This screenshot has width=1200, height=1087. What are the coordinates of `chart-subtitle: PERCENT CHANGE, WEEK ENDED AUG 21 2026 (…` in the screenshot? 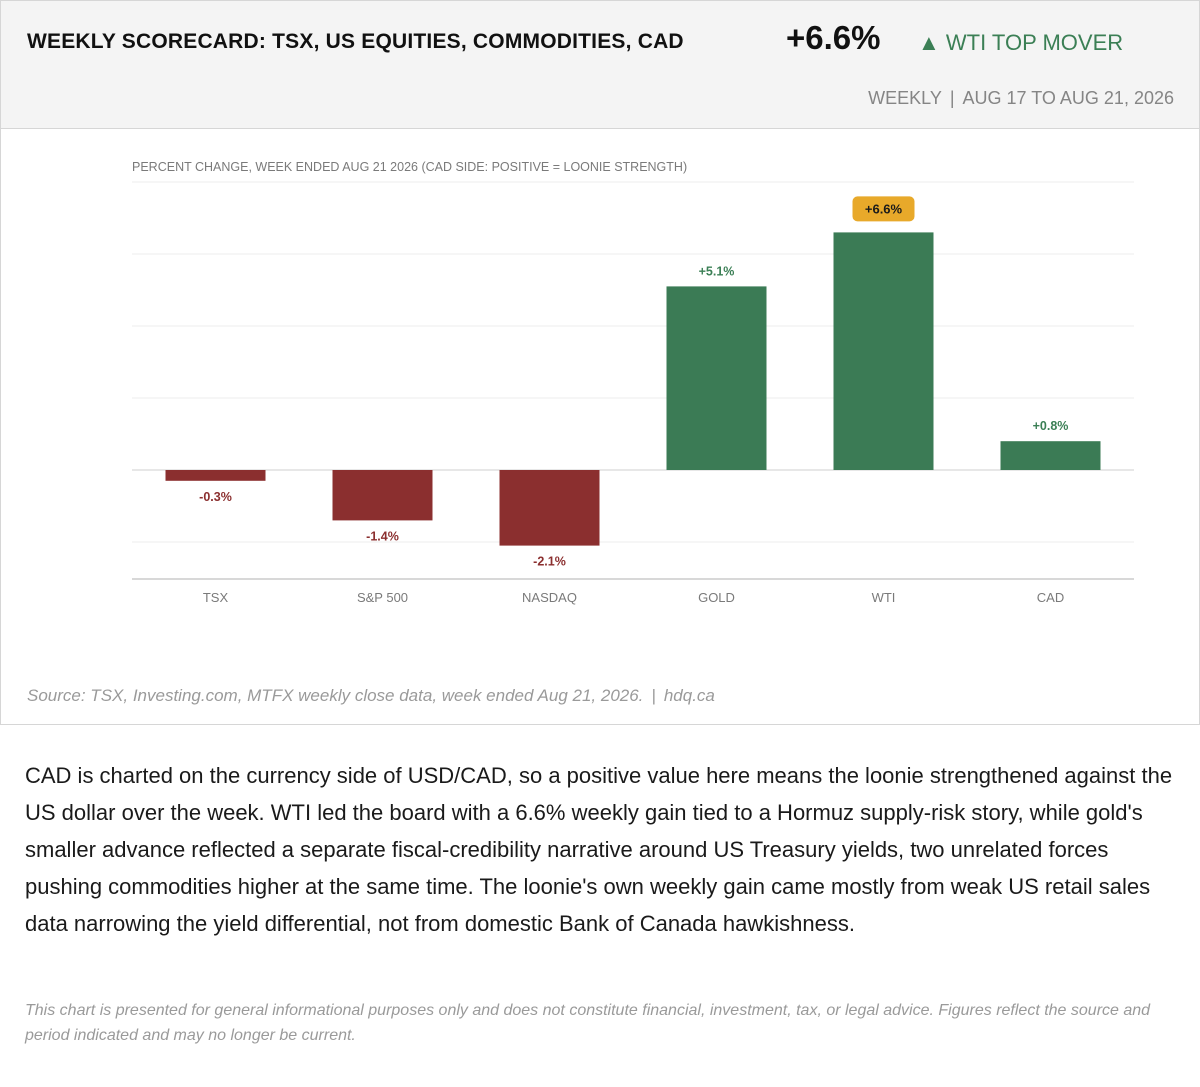 It's located at (409, 167).